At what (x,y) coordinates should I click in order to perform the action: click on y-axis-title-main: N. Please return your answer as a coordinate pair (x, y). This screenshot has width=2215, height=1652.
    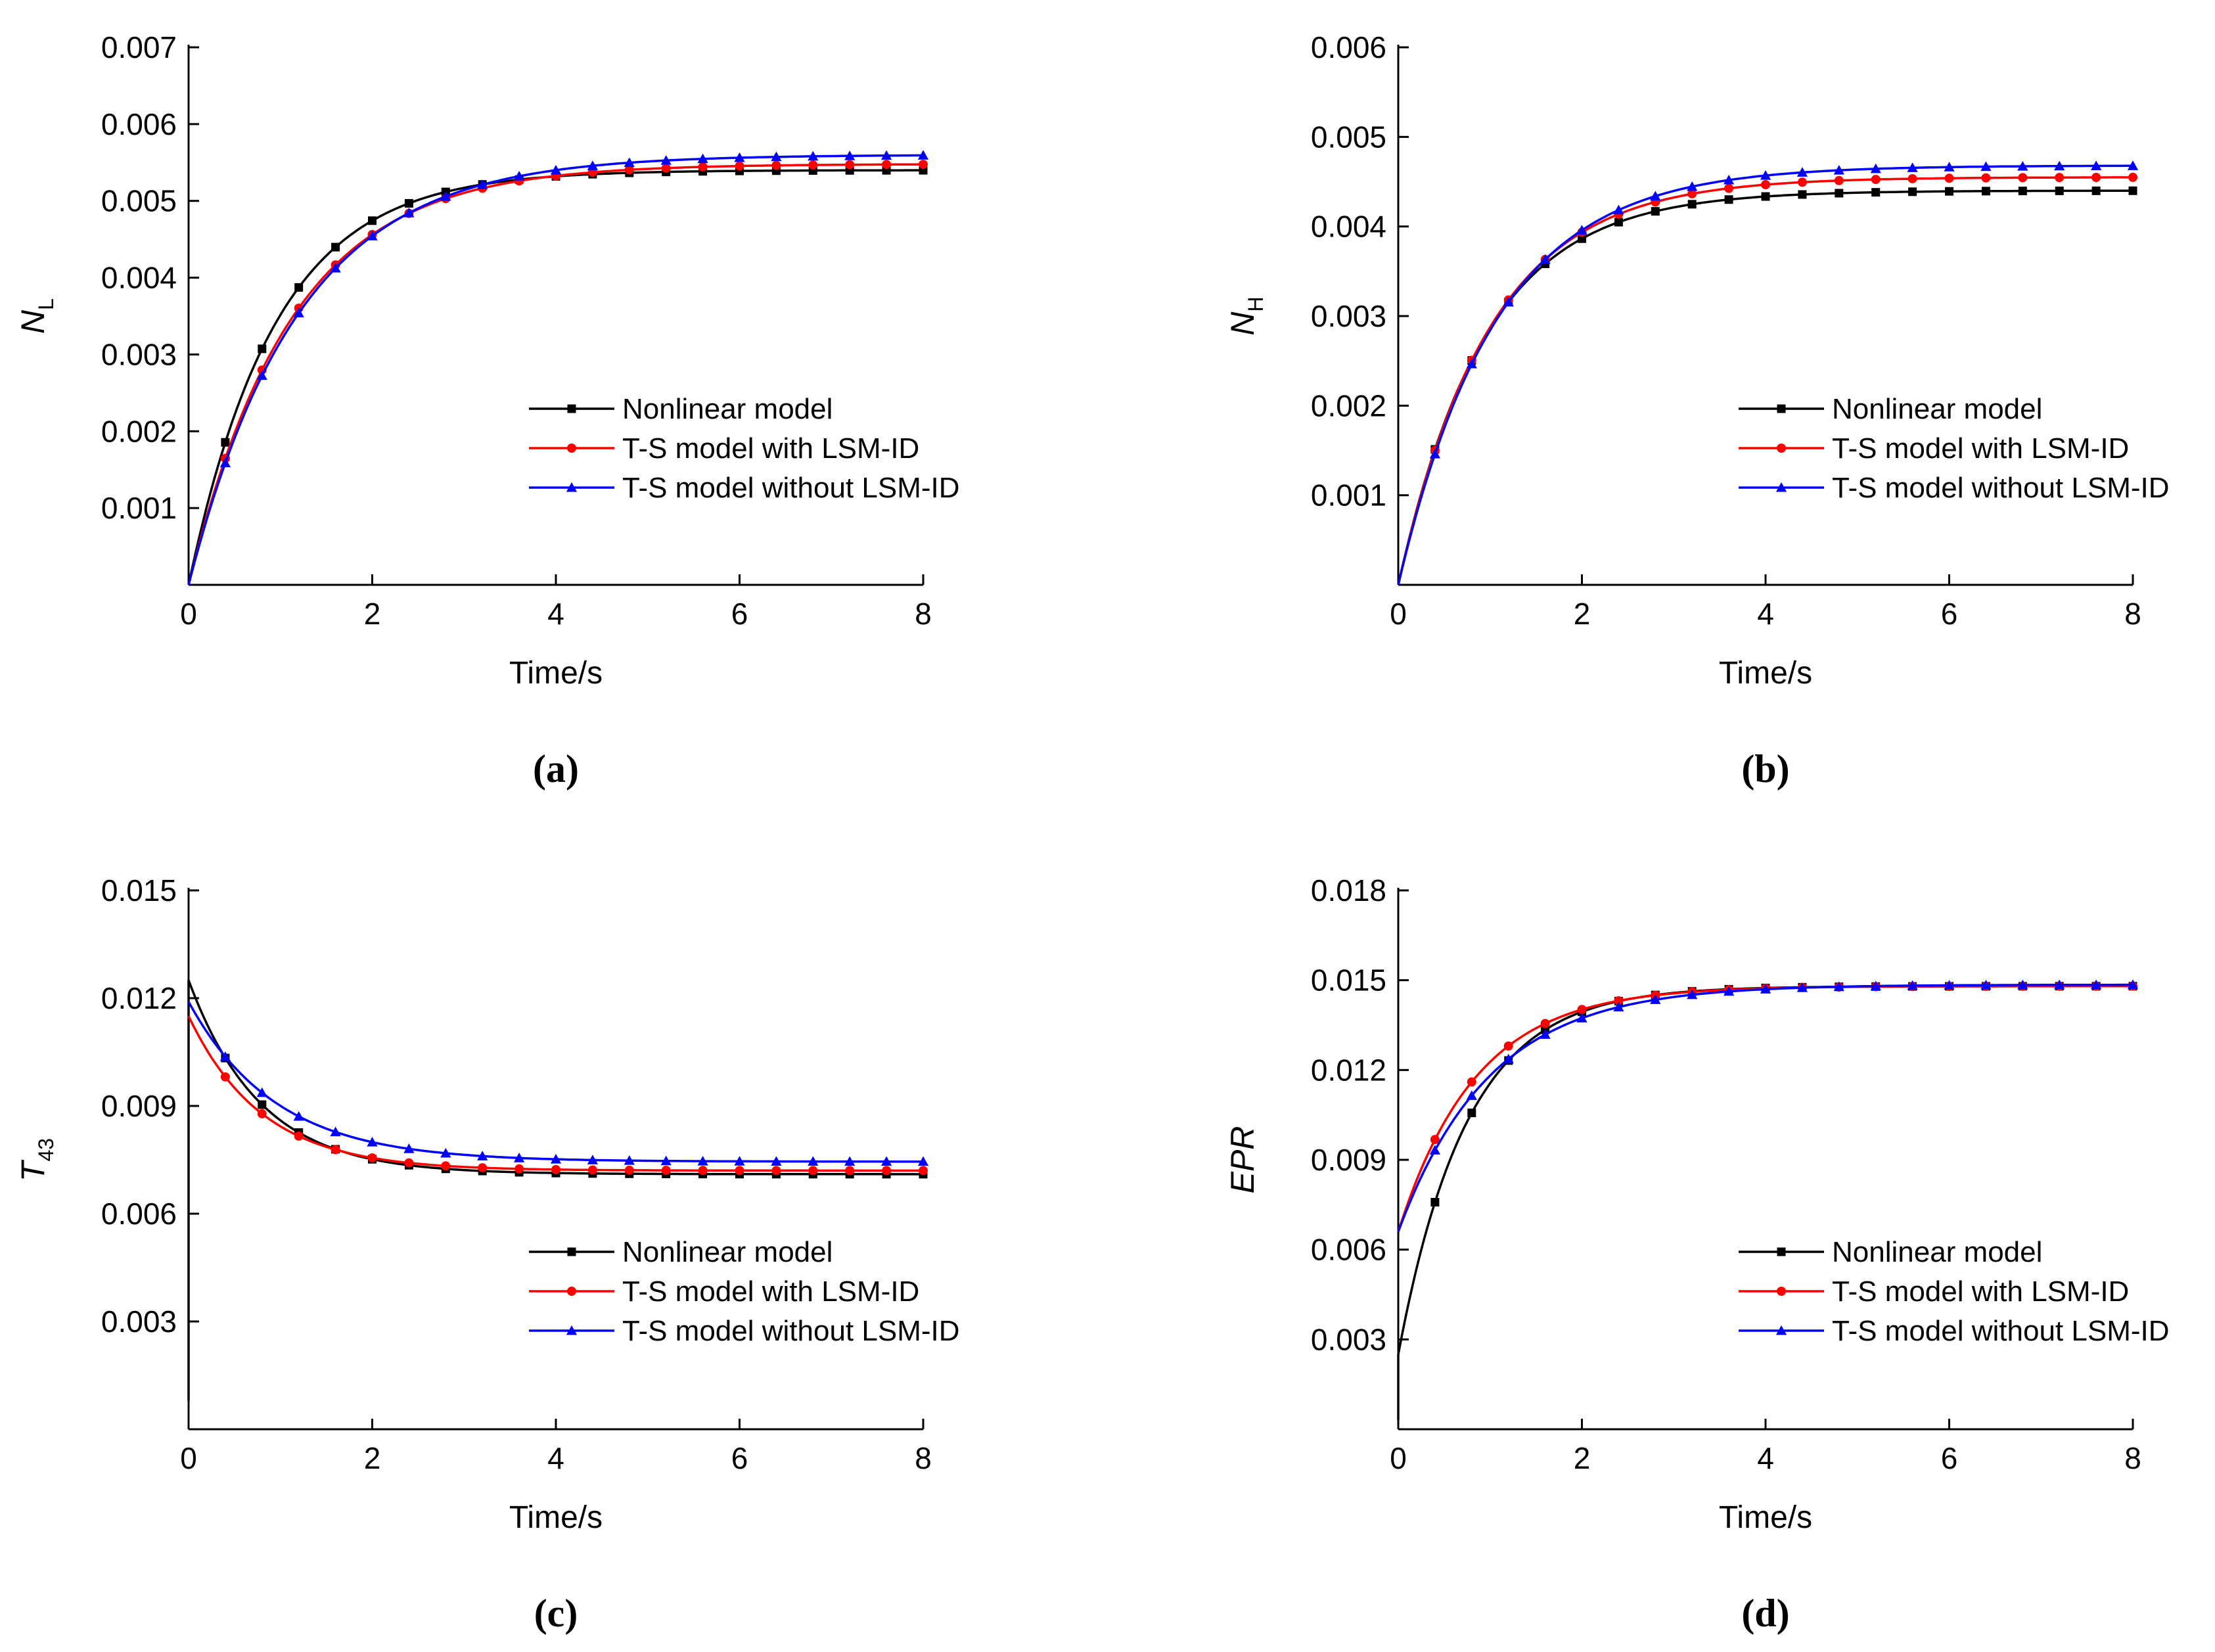
    Looking at the image, I should click on (1242, 323).